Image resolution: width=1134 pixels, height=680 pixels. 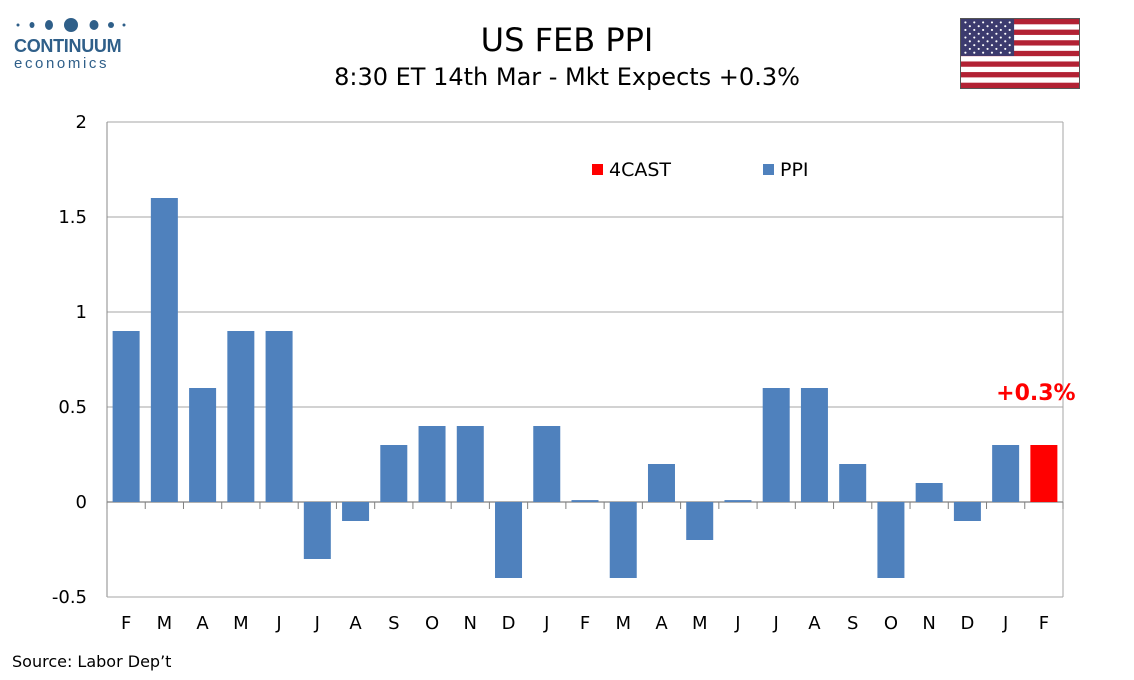 What do you see at coordinates (1035, 393) in the screenshot?
I see `forecast-annotation: +0.3%` at bounding box center [1035, 393].